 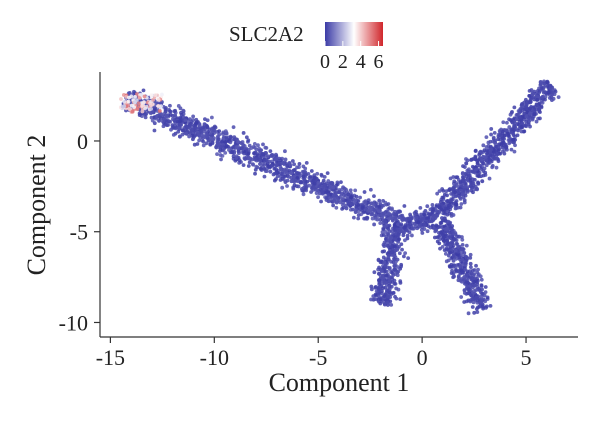 I want to click on x-axis-ticks: -15 -10 -5 0 5, so click(x=314, y=353).